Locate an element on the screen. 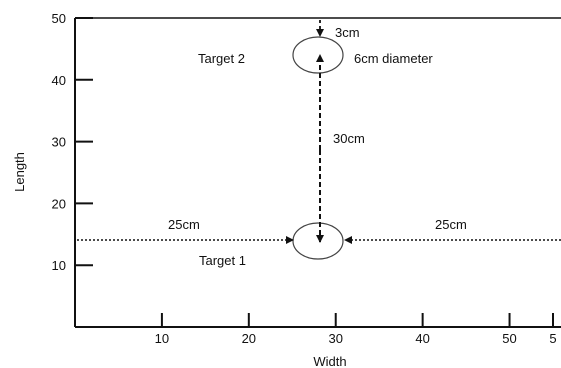 Image resolution: width=561 pixels, height=368 pixels. x-axis-ticks: 10 20 30 40 50 5 is located at coordinates (356, 329).